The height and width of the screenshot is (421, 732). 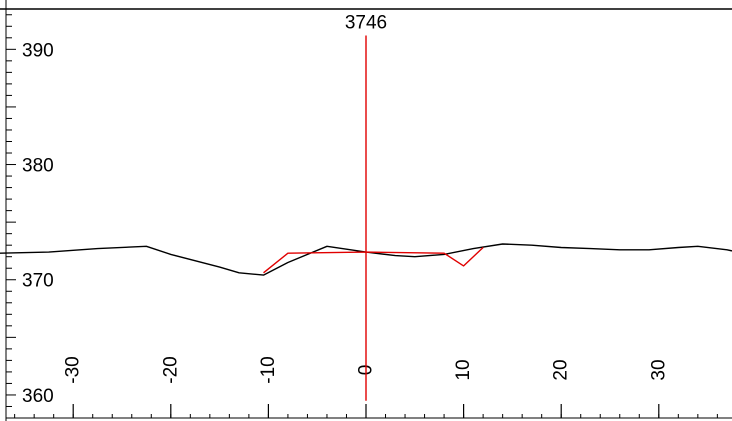 What do you see at coordinates (658, 369) in the screenshot?
I see `x-tick-label: 30` at bounding box center [658, 369].